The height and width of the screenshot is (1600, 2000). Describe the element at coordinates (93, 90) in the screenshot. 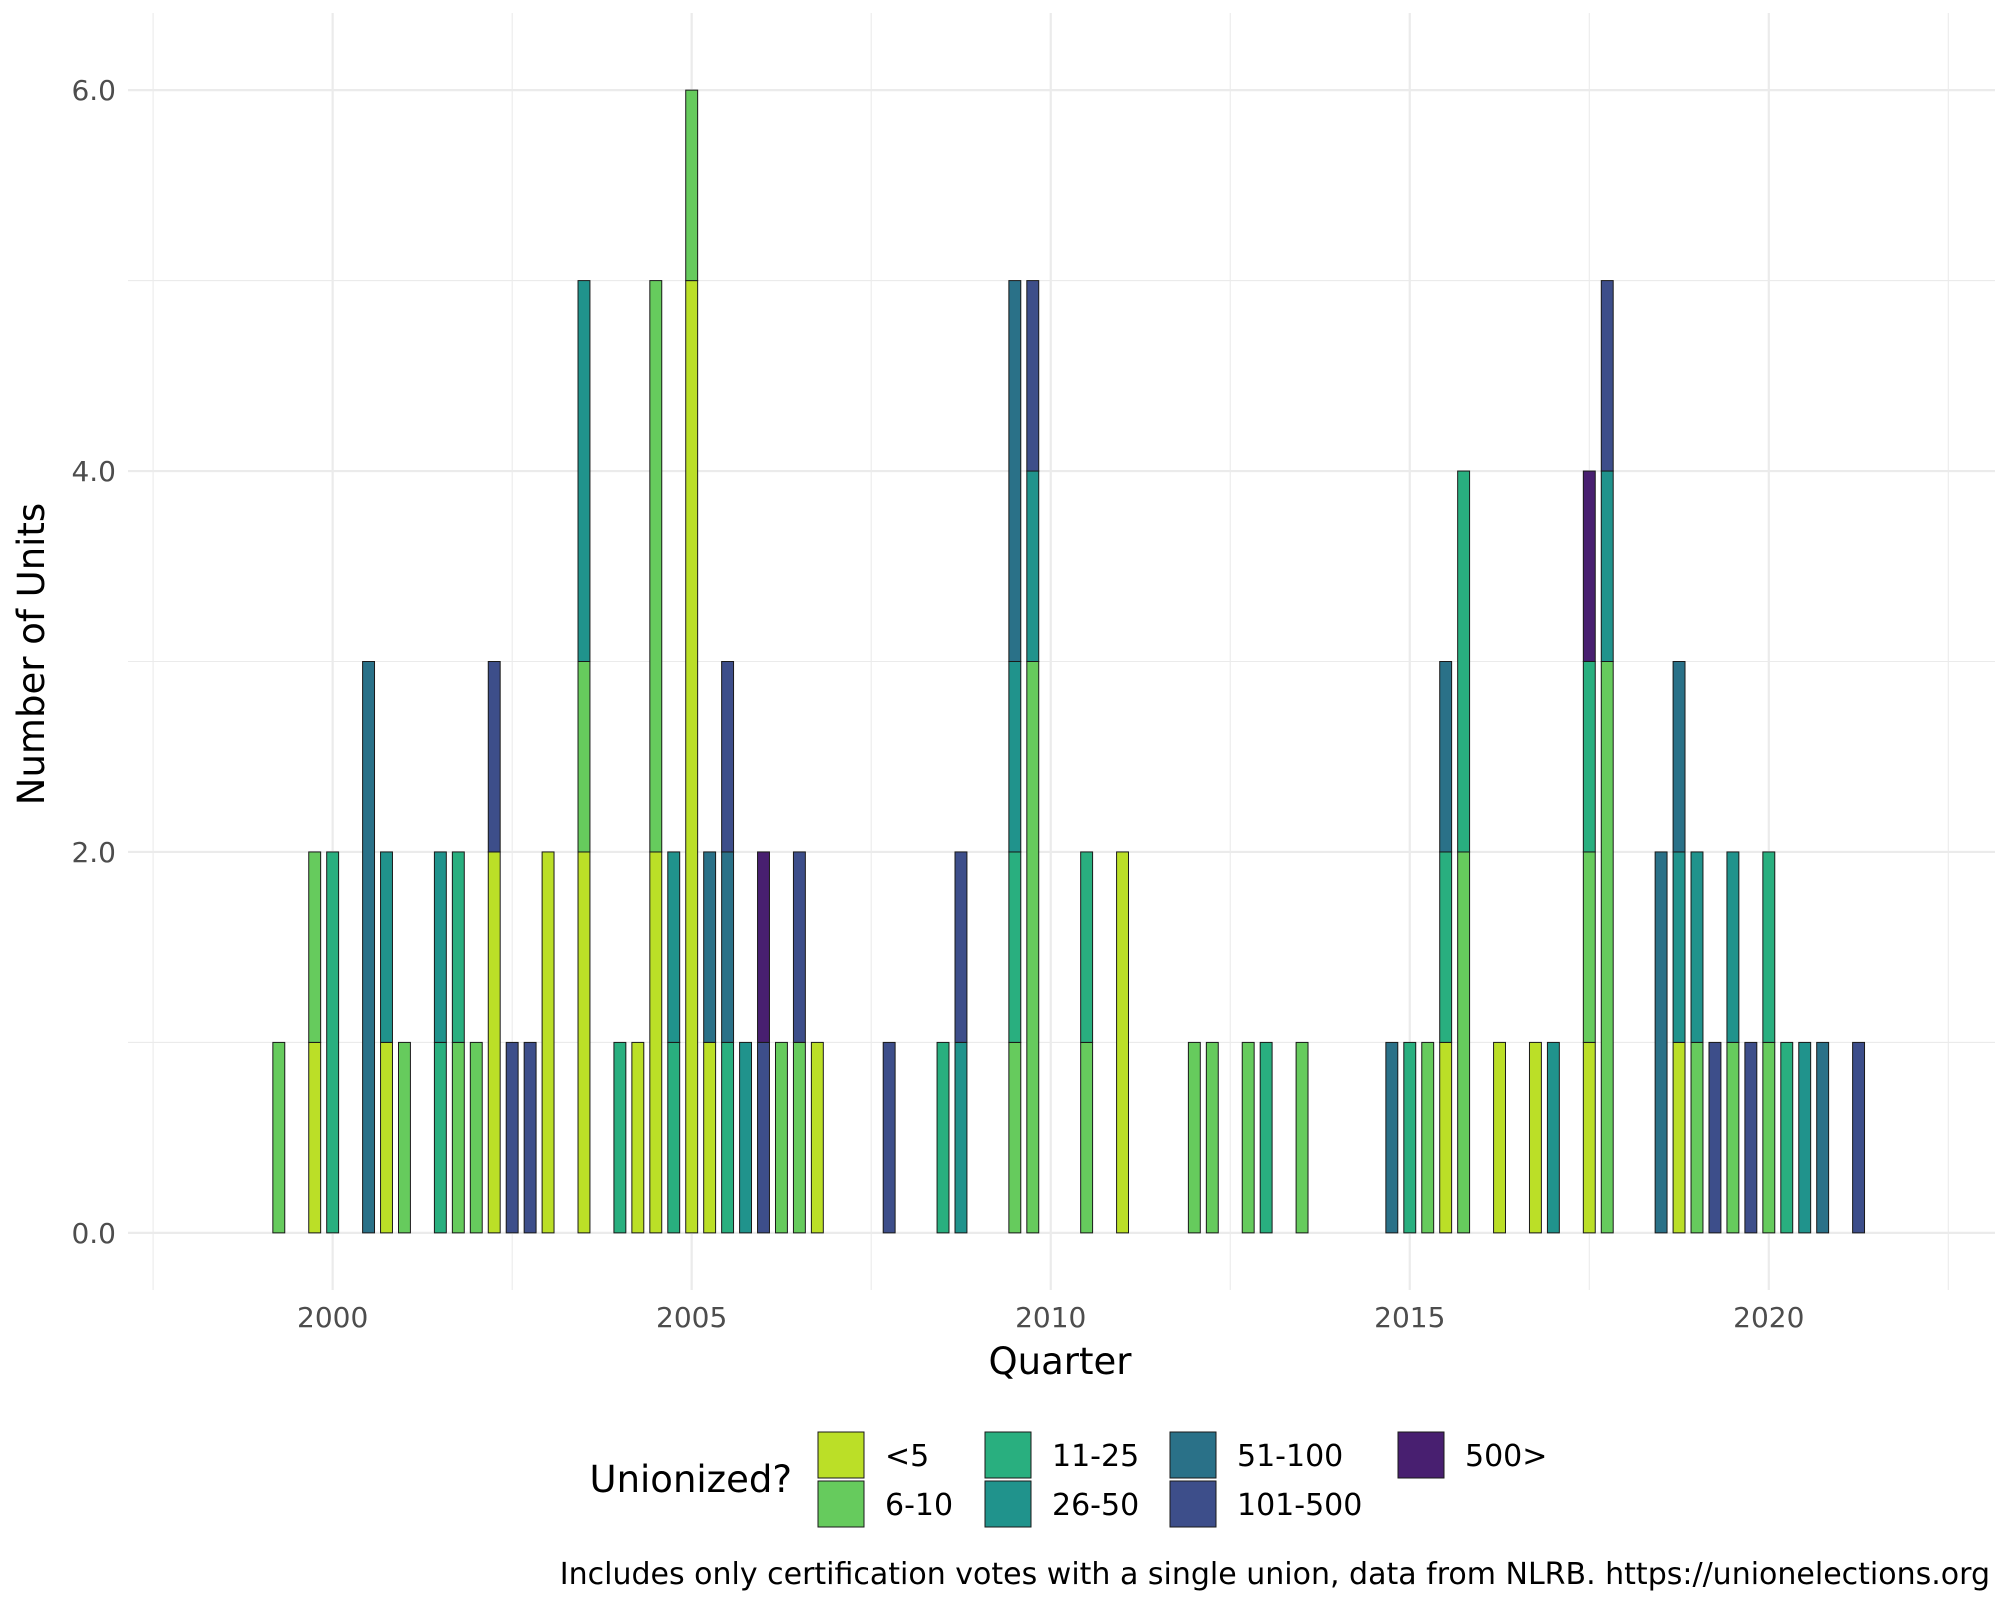

I see `y-tick-label: 6.0` at that location.